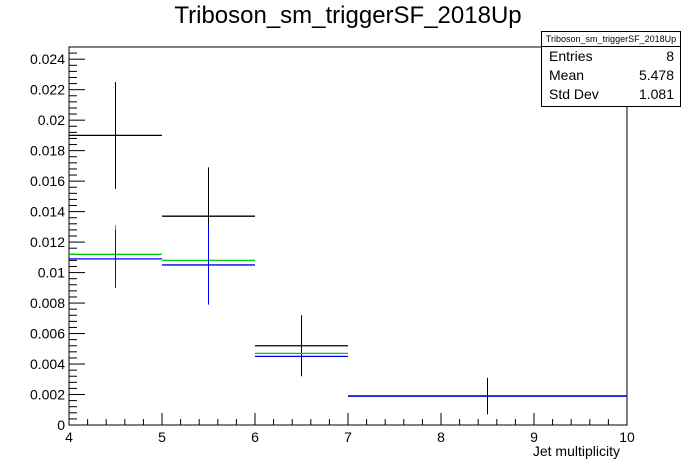 Image resolution: width=696 pixels, height=472 pixels. I want to click on y-tick-label: 0.022, so click(47, 90).